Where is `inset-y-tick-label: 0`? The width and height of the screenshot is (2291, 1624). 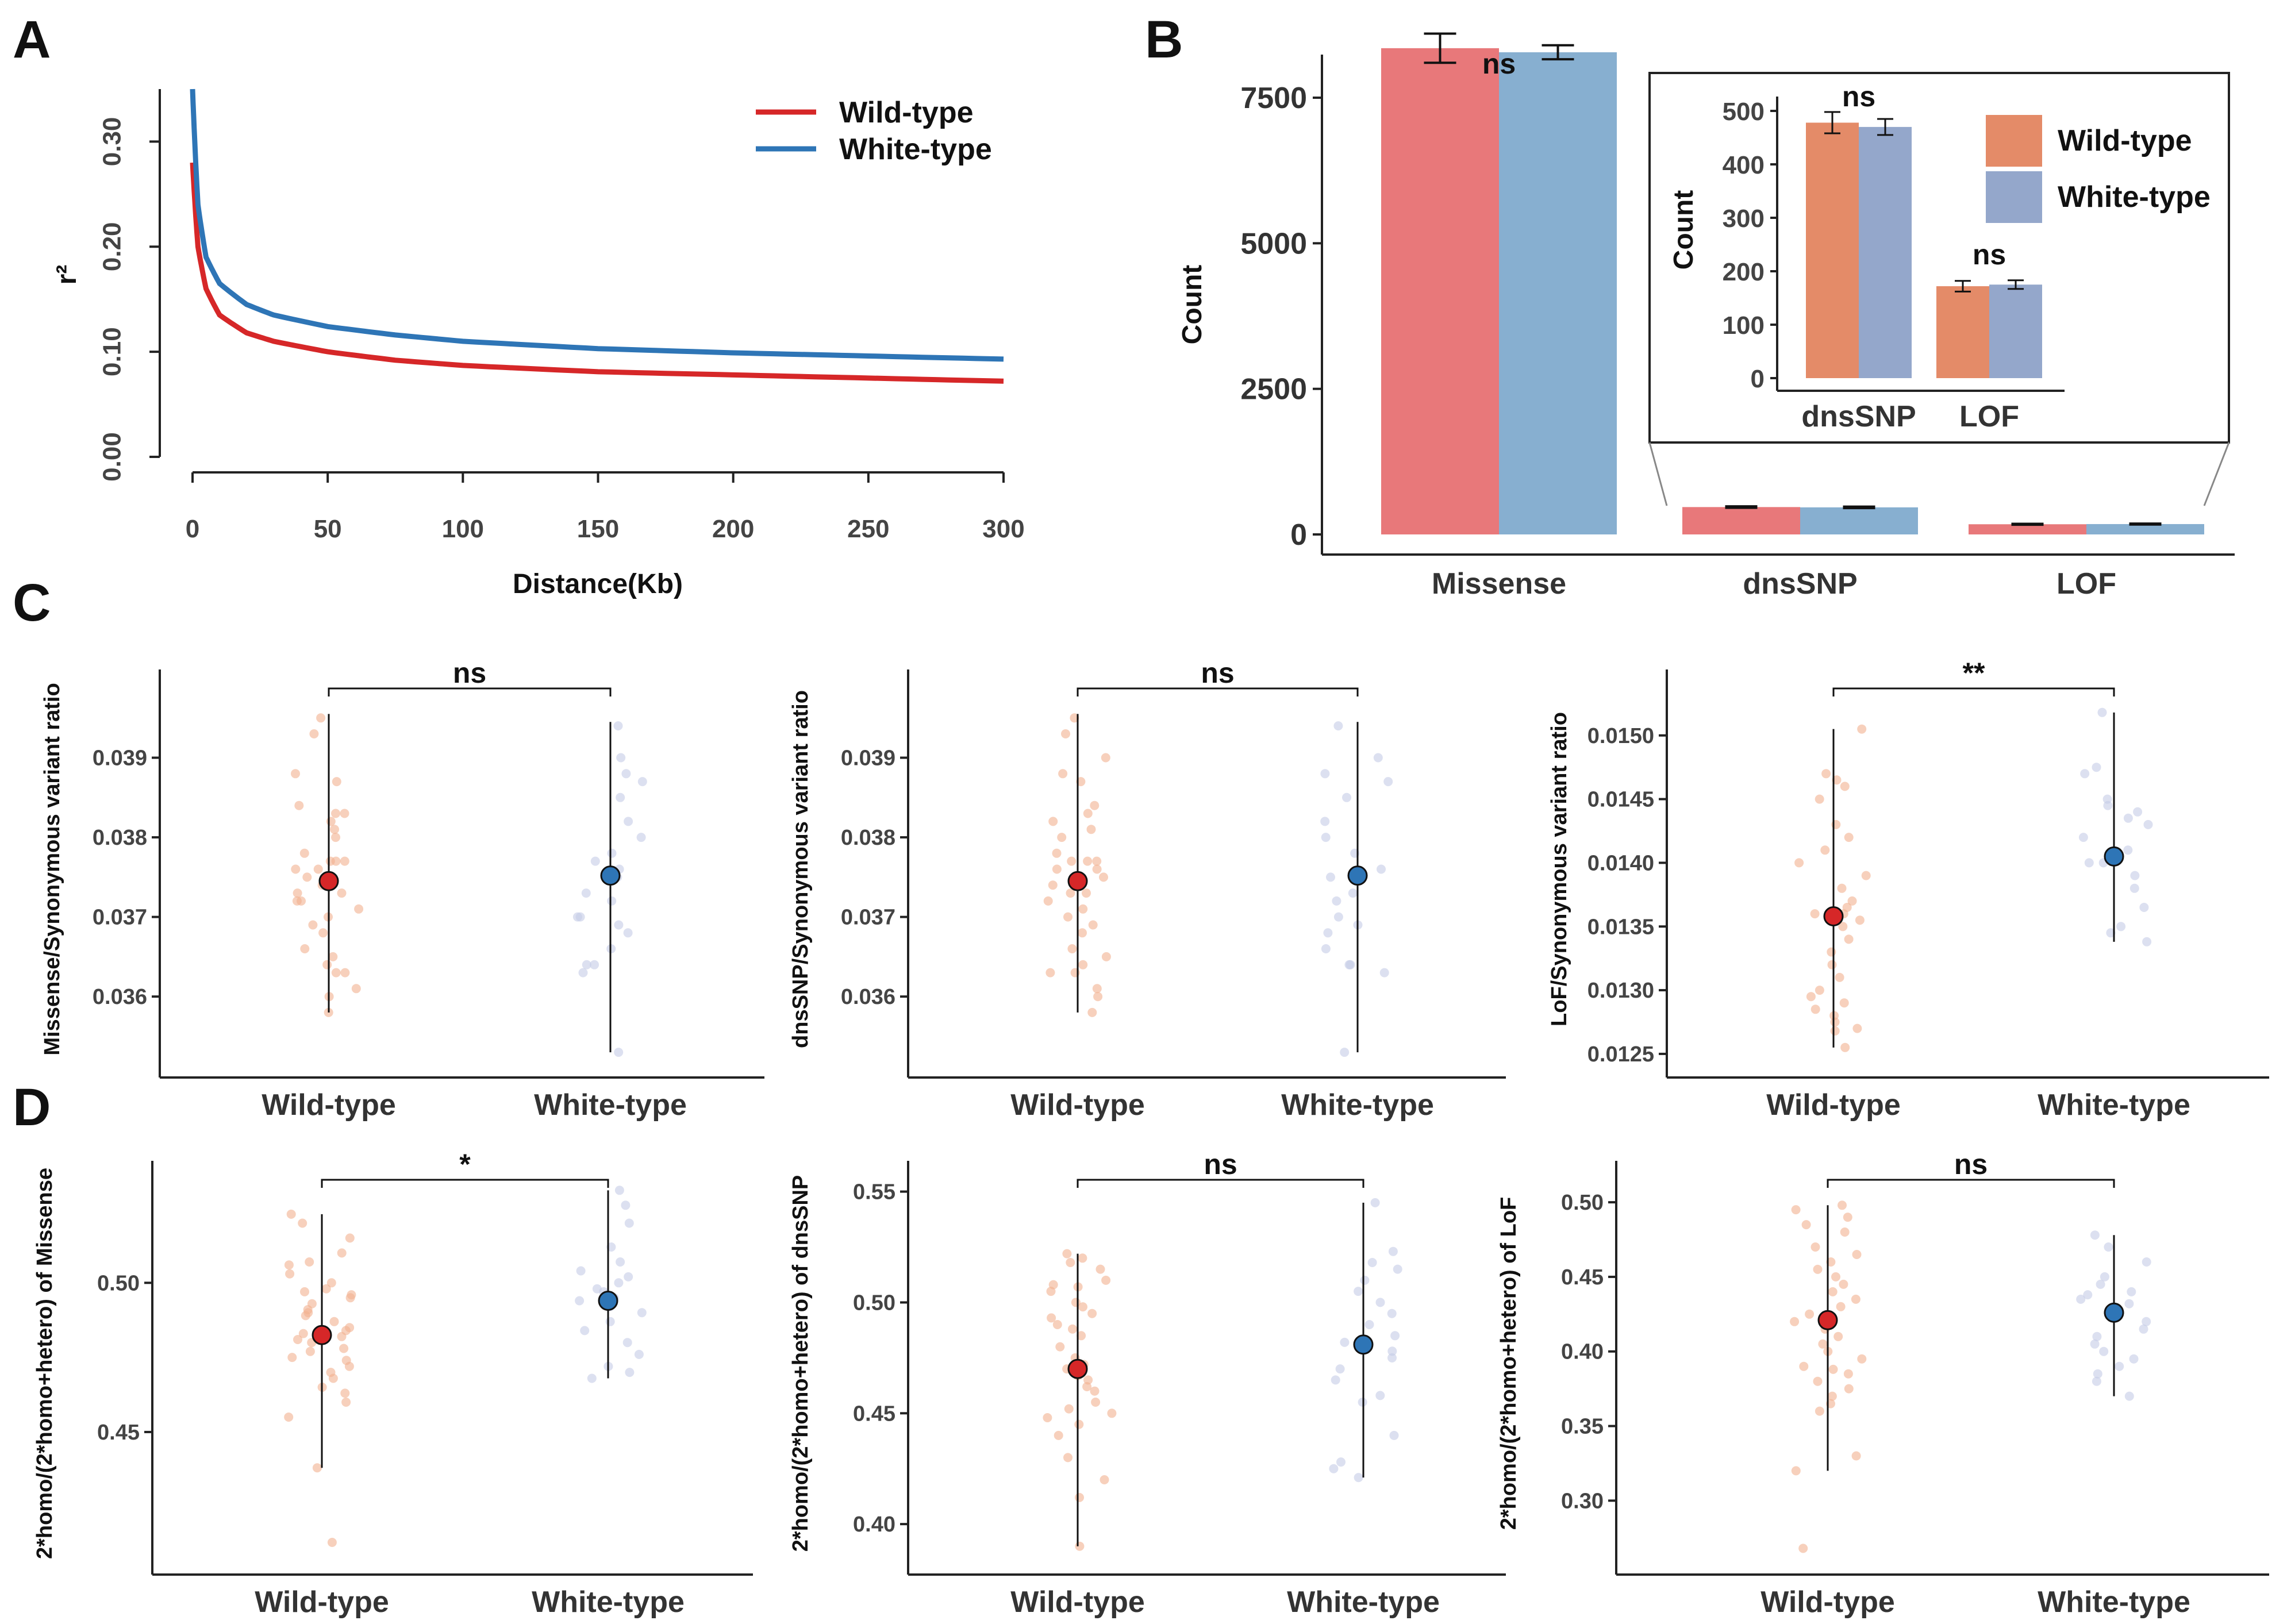
inset-y-tick-label: 0 is located at coordinates (1758, 379).